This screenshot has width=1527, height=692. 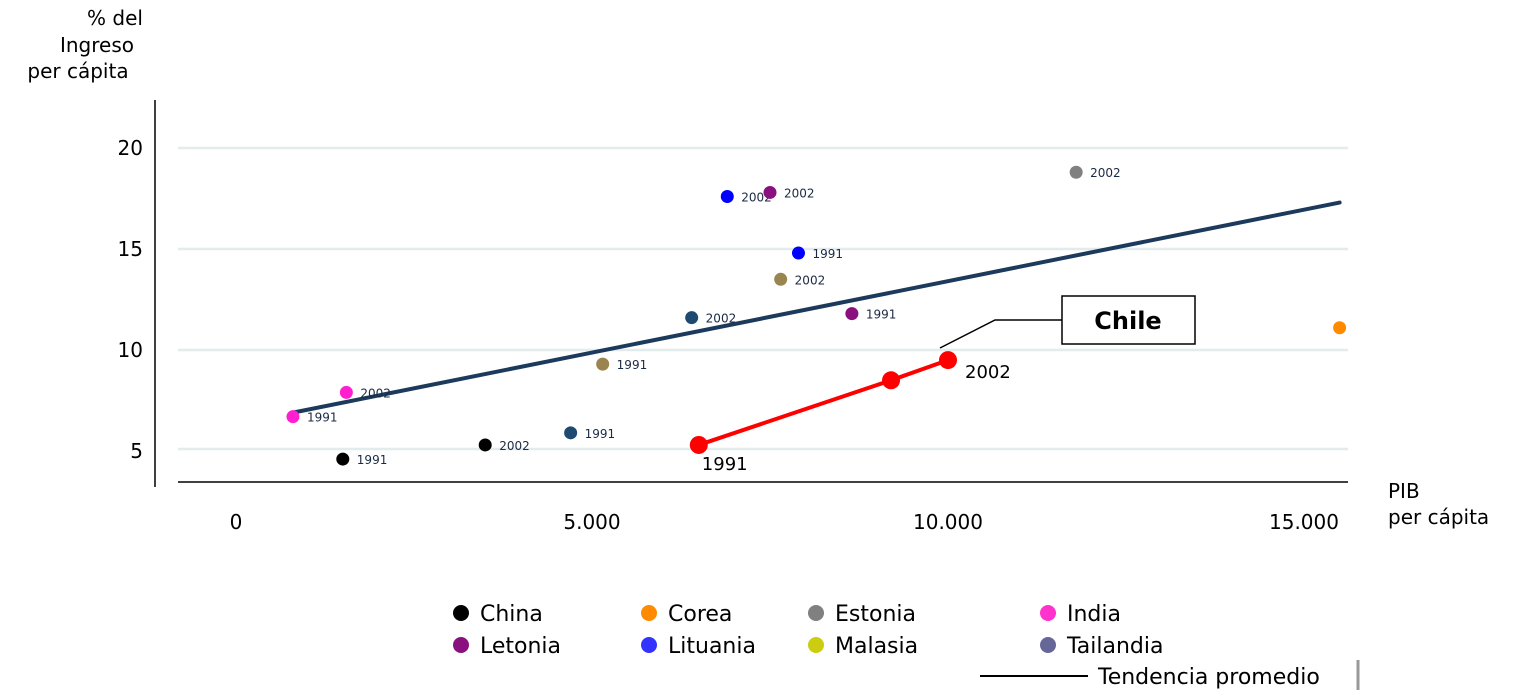 I want to click on y-axis-title-line: per cápita, so click(x=77, y=71).